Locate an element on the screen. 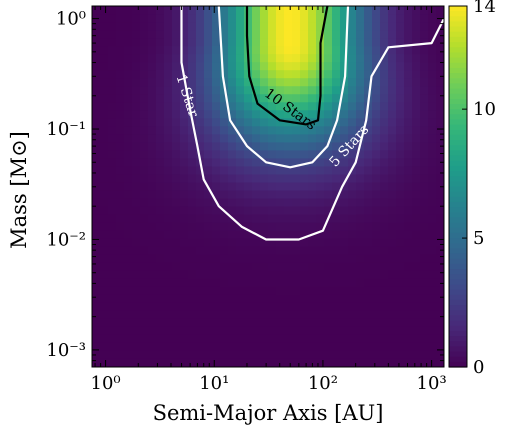 The height and width of the screenshot is (432, 520). colorbar-tick-label: 0 is located at coordinates (478, 367).